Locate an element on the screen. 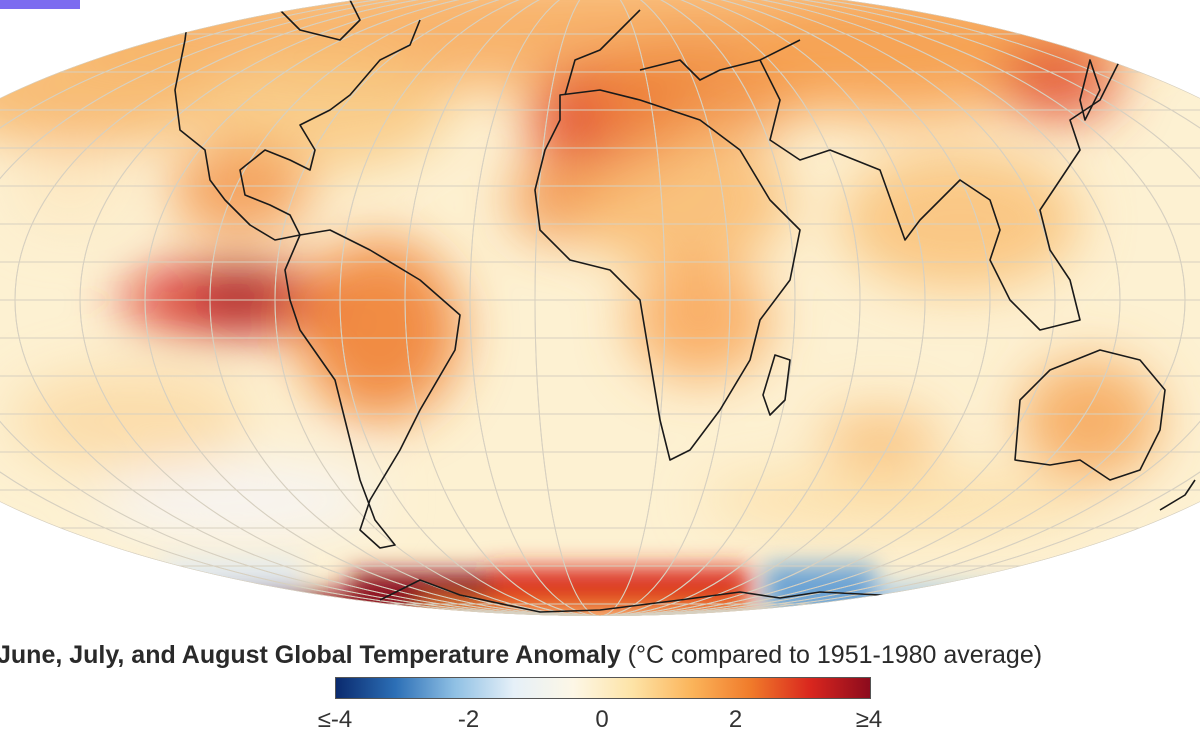 The width and height of the screenshot is (1200, 745). coastline-japan is located at coordinates (1090, 90).